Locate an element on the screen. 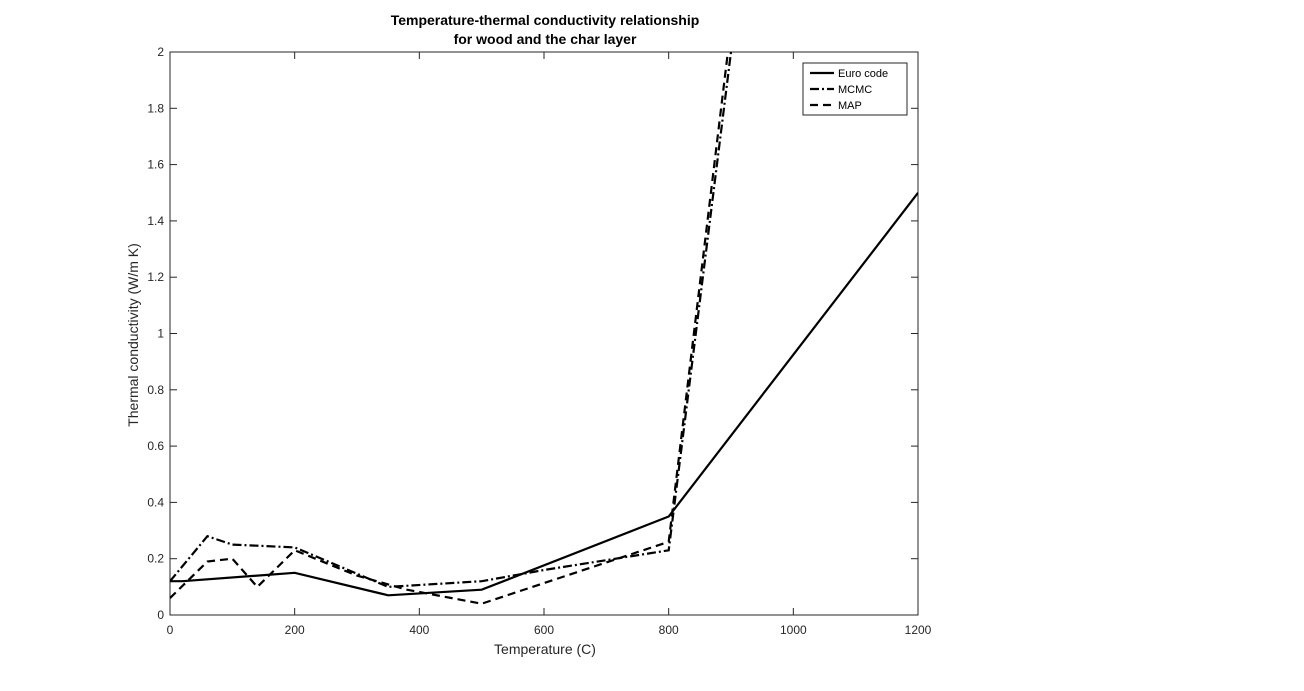 The image size is (1304, 691). legend-entry-2: MCMC is located at coordinates (855, 90).